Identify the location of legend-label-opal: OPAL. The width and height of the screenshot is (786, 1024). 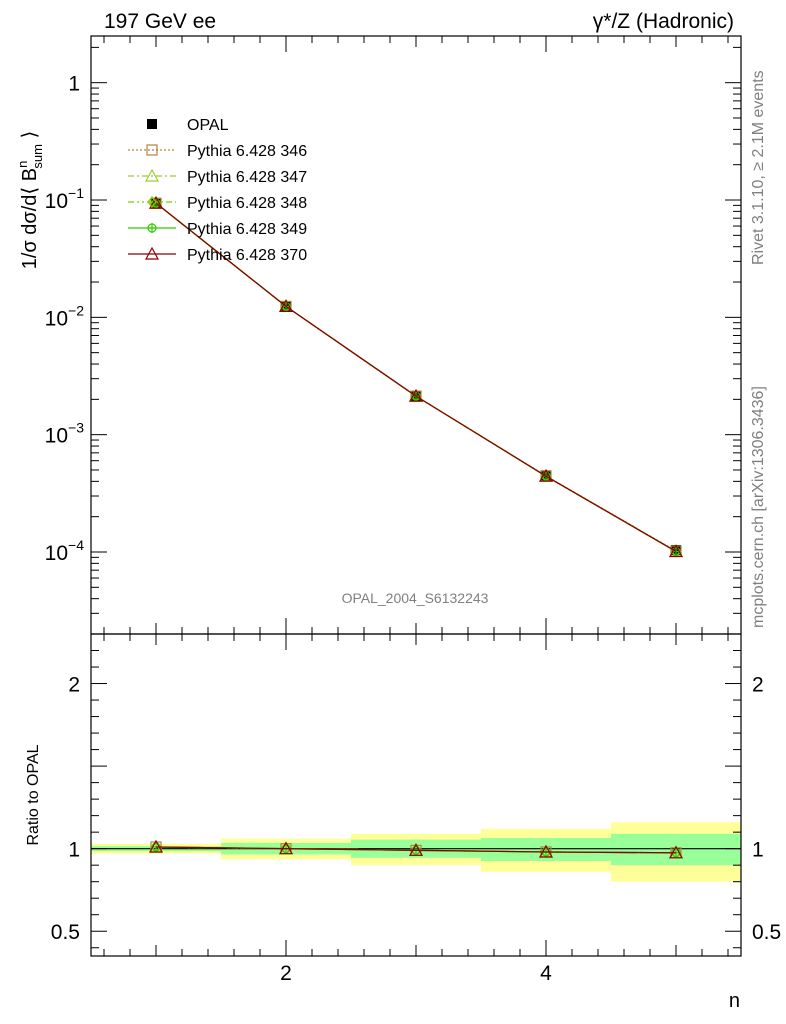
(208, 125).